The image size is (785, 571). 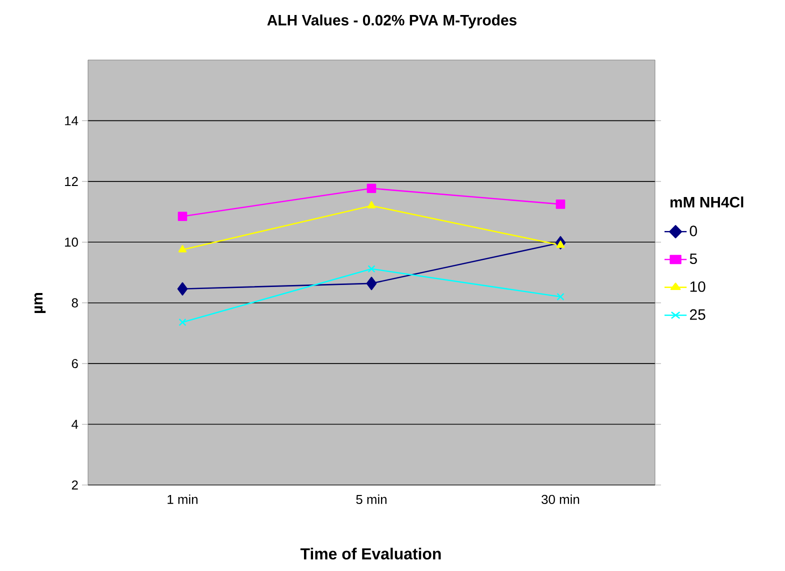 I want to click on y-axis-title: µm, so click(x=40, y=302).